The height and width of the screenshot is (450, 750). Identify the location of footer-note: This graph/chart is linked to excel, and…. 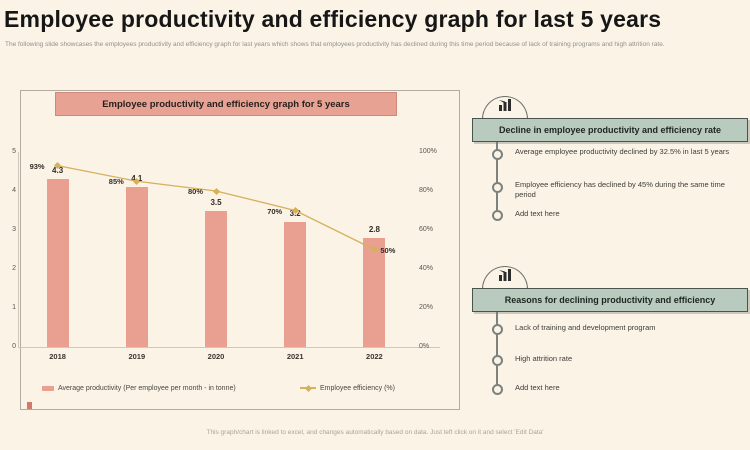
(375, 432).